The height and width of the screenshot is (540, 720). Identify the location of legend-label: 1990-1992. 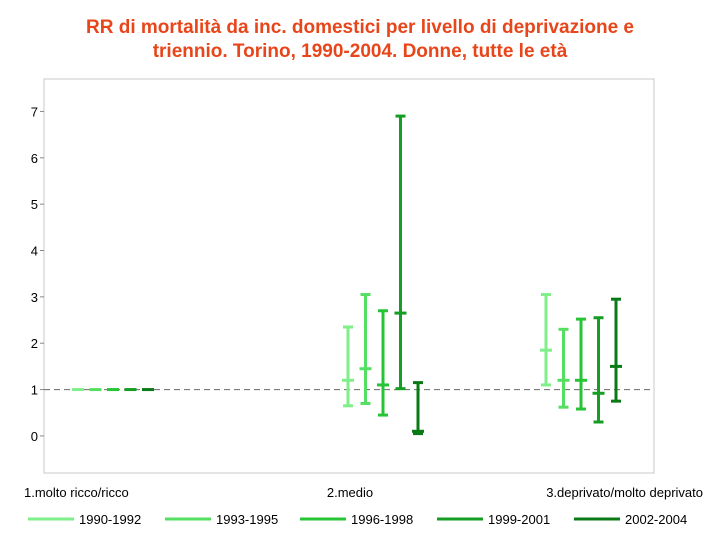
(110, 519).